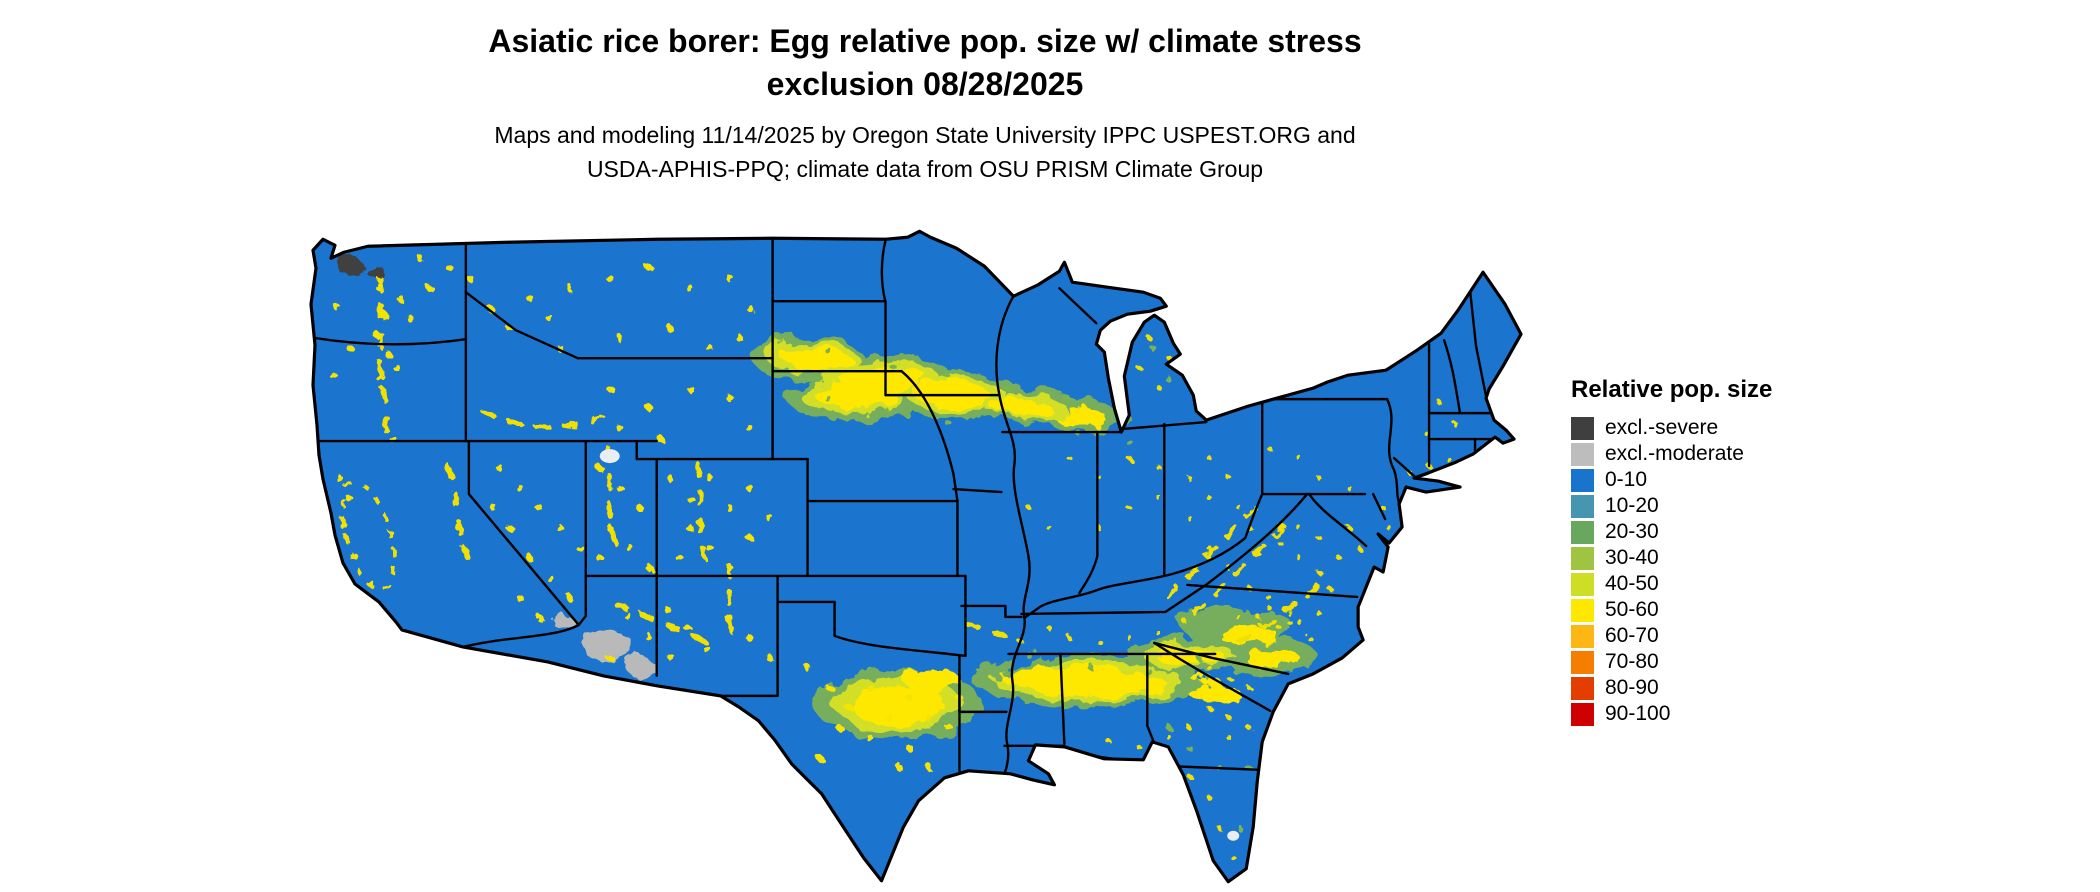  What do you see at coordinates (1671, 662) in the screenshot?
I see `legend-item: 70-80` at bounding box center [1671, 662].